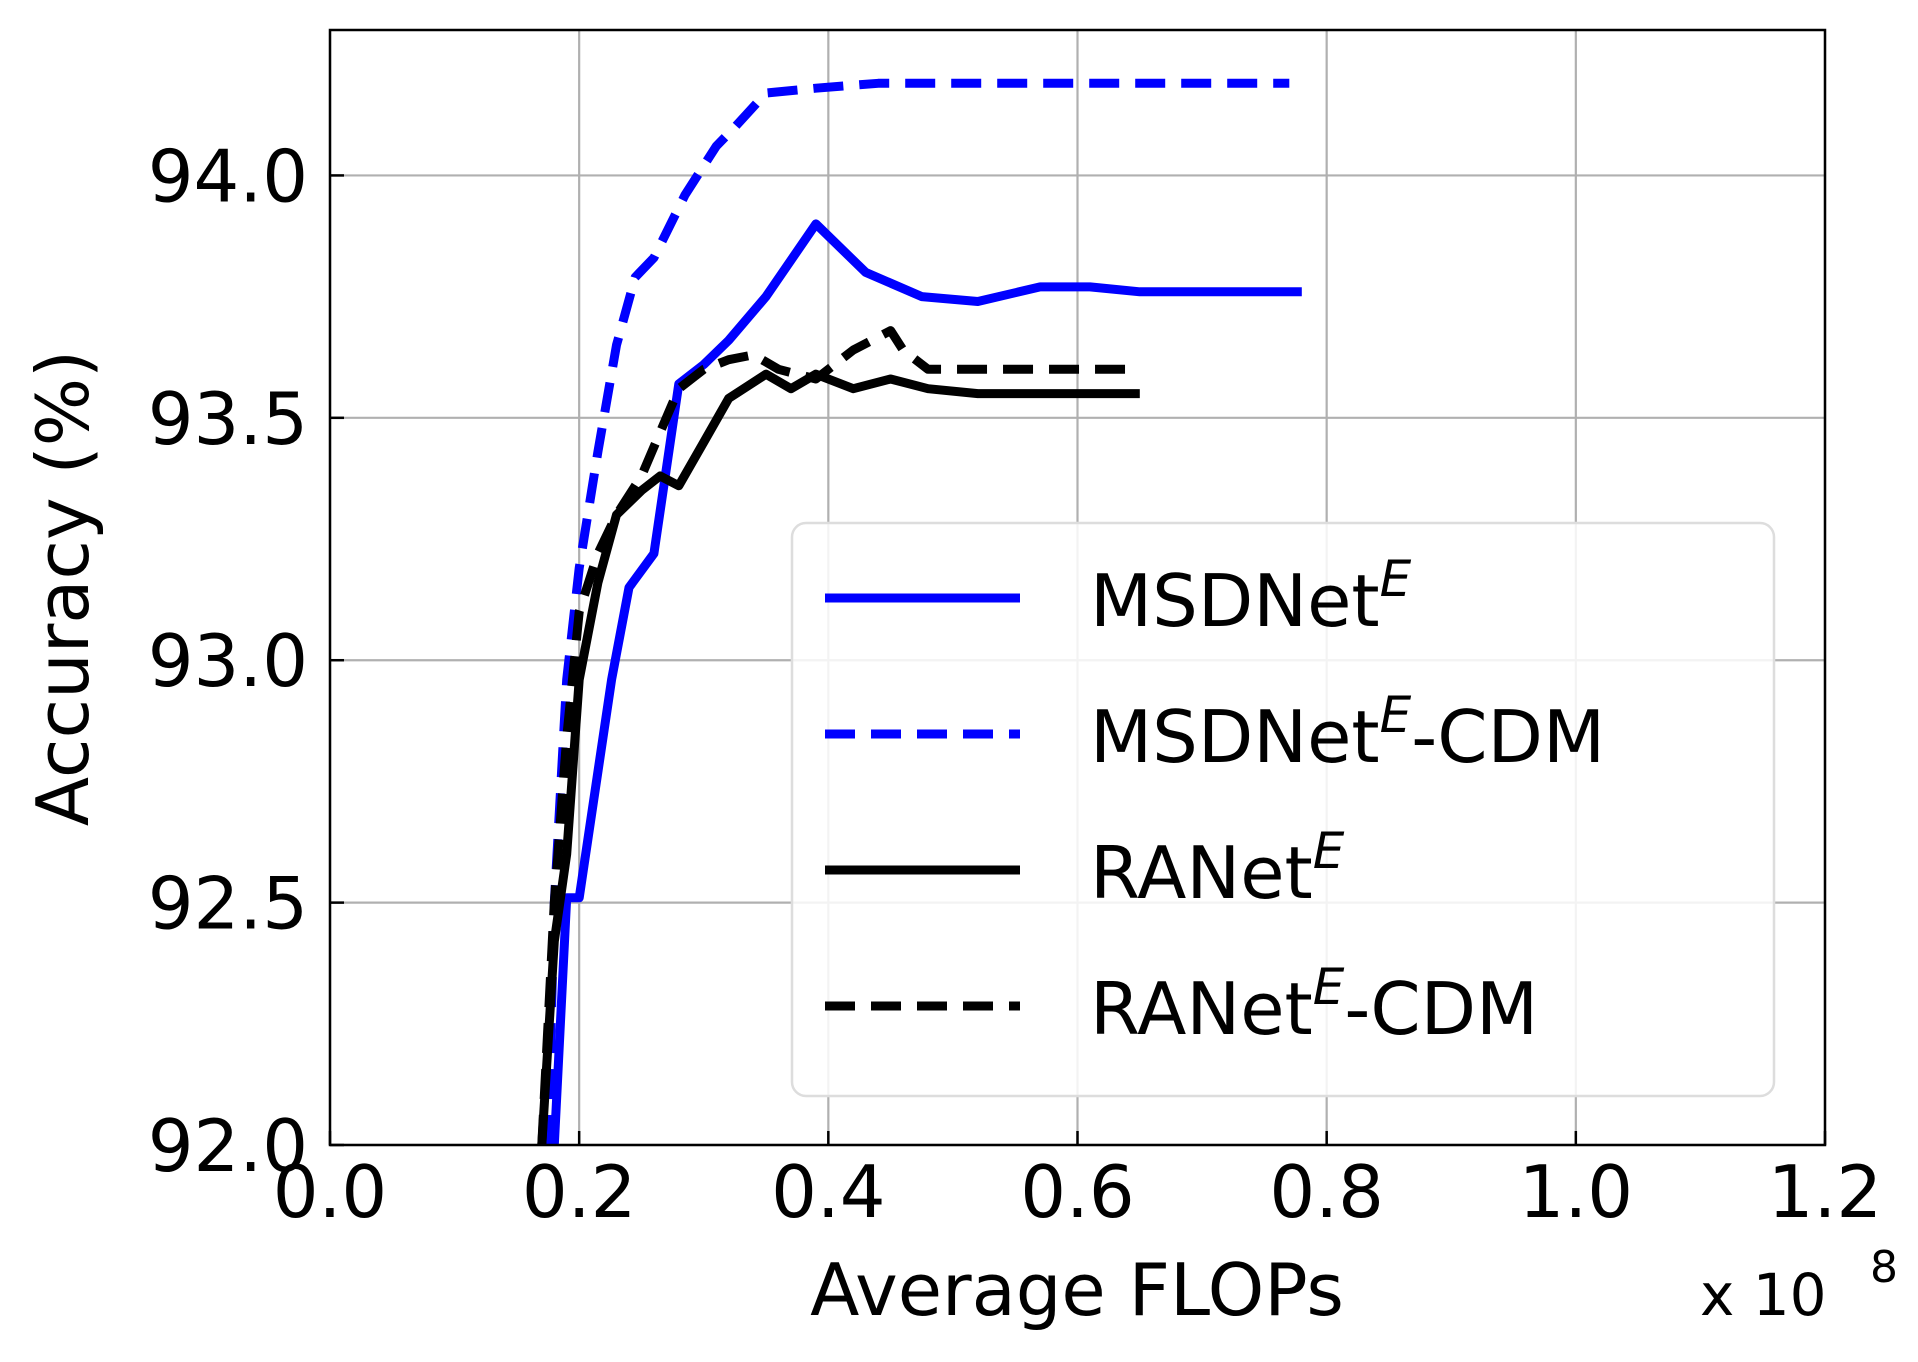  I want to click on x-tick-label: 1.2, so click(1825, 1192).